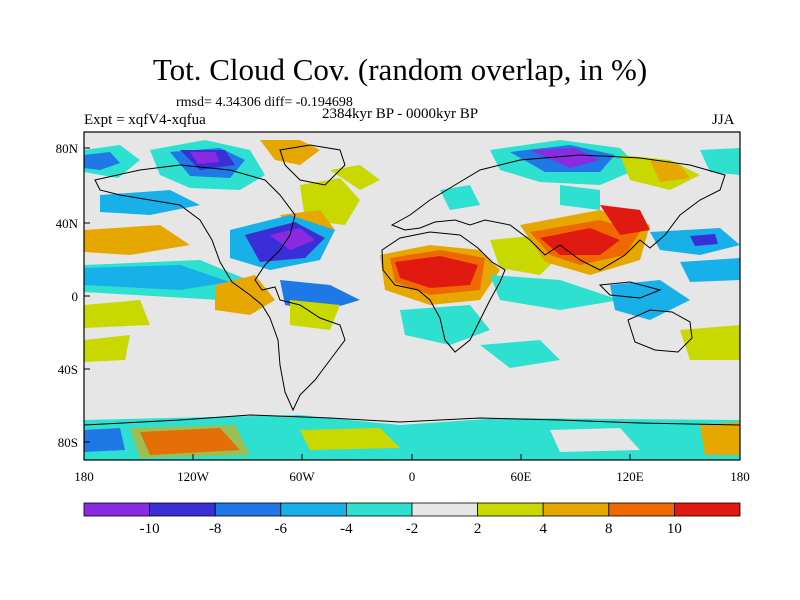 The width and height of the screenshot is (800, 600). What do you see at coordinates (674, 529) in the screenshot?
I see `colorbar-label: 10` at bounding box center [674, 529].